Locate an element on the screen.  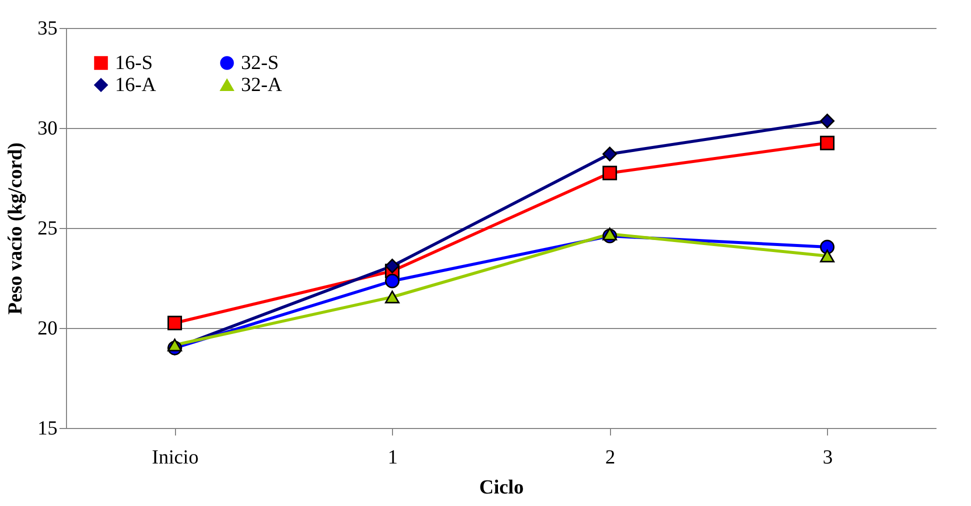
y-tick-label: 30 is located at coordinates (48, 129).